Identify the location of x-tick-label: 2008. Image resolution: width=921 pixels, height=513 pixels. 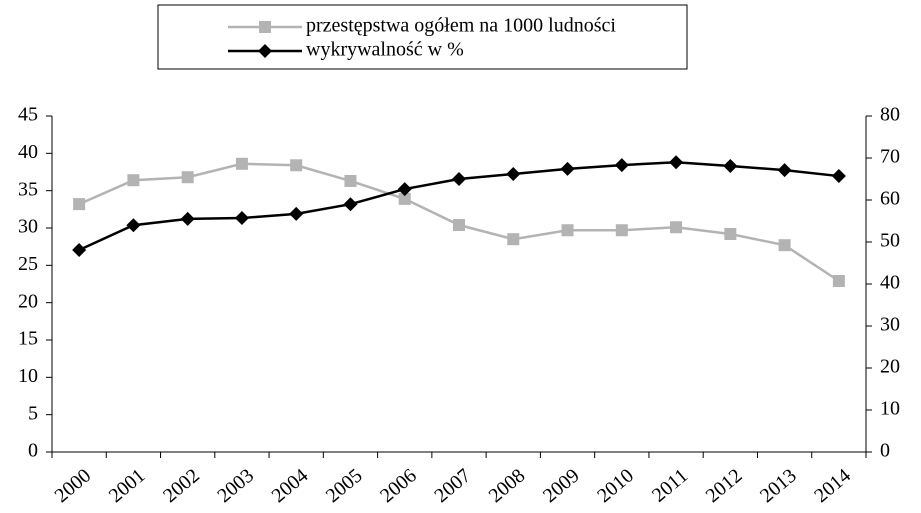
(507, 485).